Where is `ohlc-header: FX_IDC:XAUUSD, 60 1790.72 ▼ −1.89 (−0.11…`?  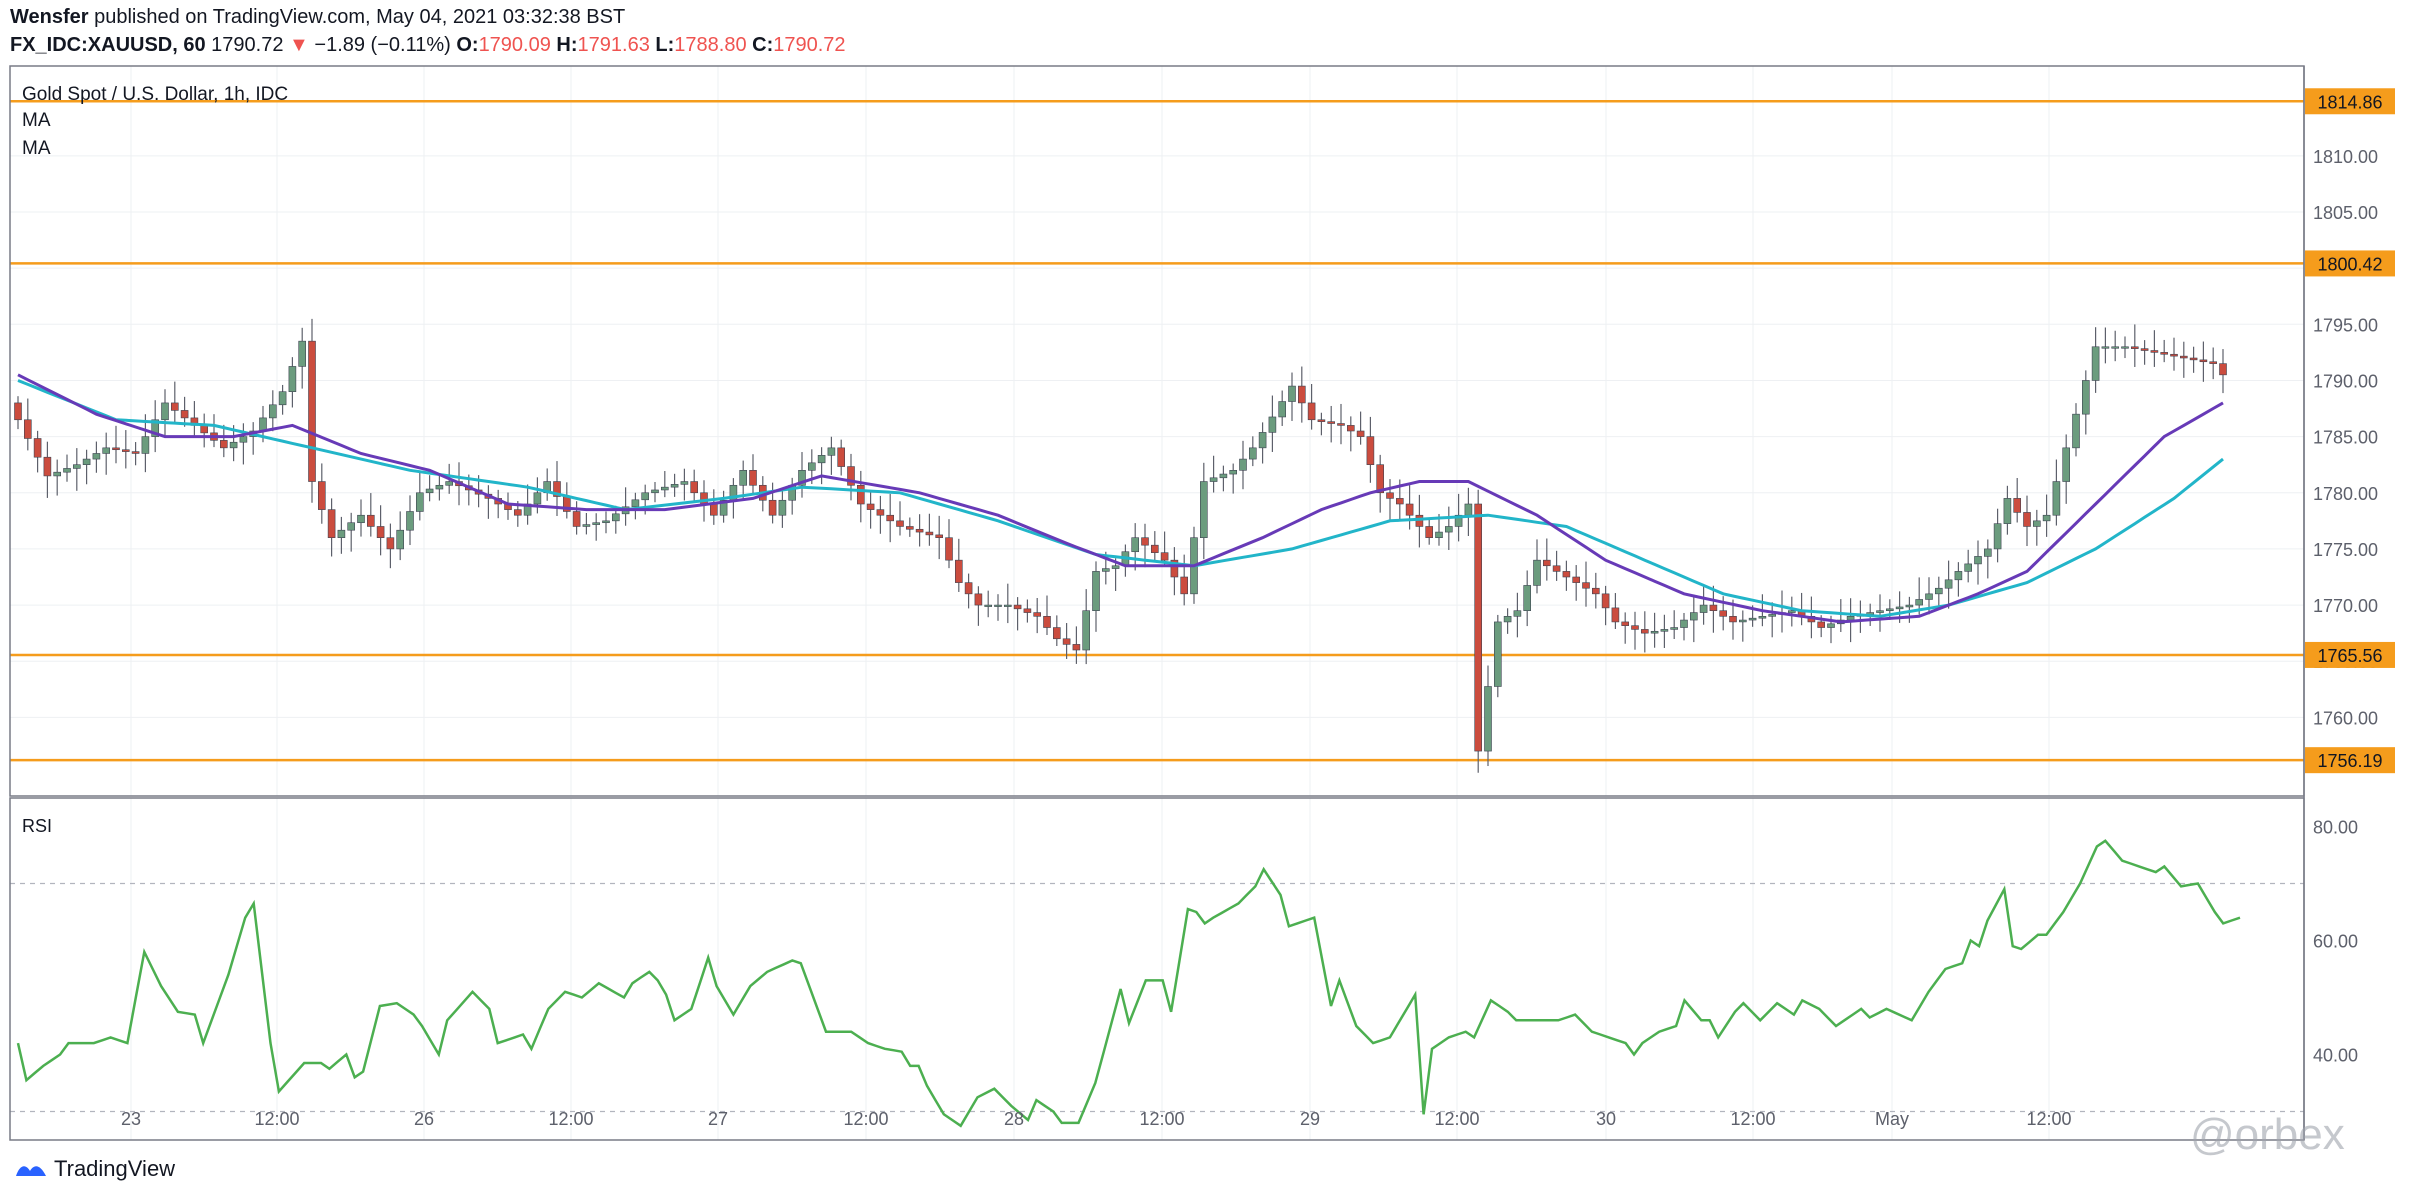
ohlc-header: FX_IDC:XAUUSD, 60 1790.72 ▼ −1.89 (−0.11… is located at coordinates (428, 45).